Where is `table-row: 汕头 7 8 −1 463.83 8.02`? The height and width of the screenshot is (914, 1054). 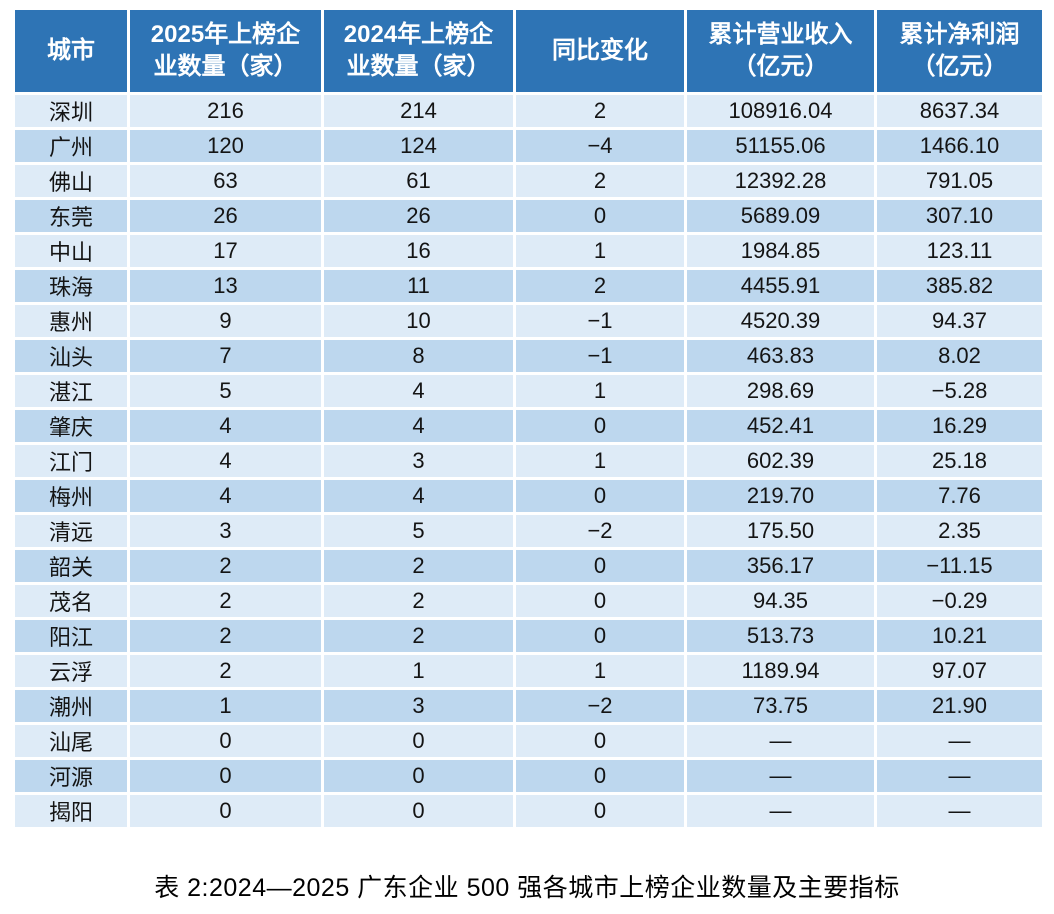 table-row: 汕头 7 8 −1 463.83 8.02 is located at coordinates (528, 356).